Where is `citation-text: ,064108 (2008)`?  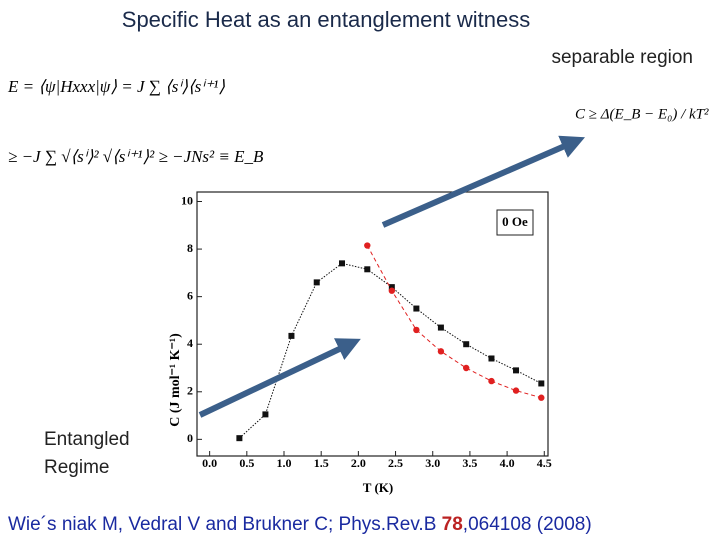
citation-text: ,064108 (2008) is located at coordinates (527, 524).